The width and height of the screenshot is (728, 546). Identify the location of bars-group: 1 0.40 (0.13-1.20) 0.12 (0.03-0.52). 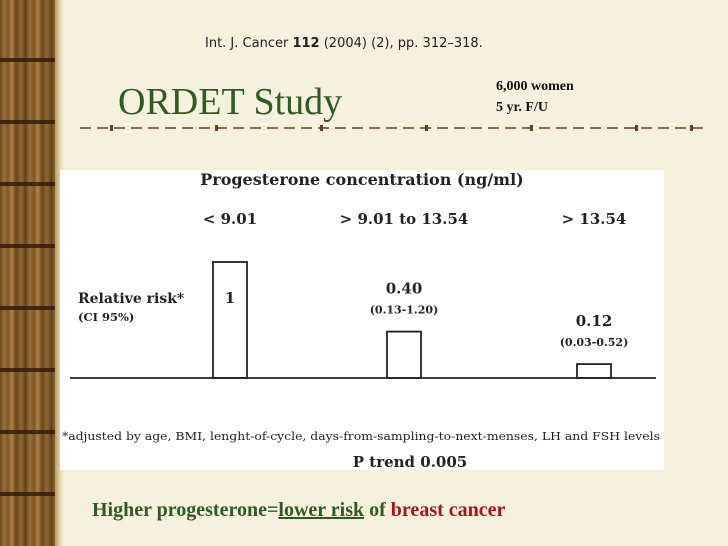
(420, 320).